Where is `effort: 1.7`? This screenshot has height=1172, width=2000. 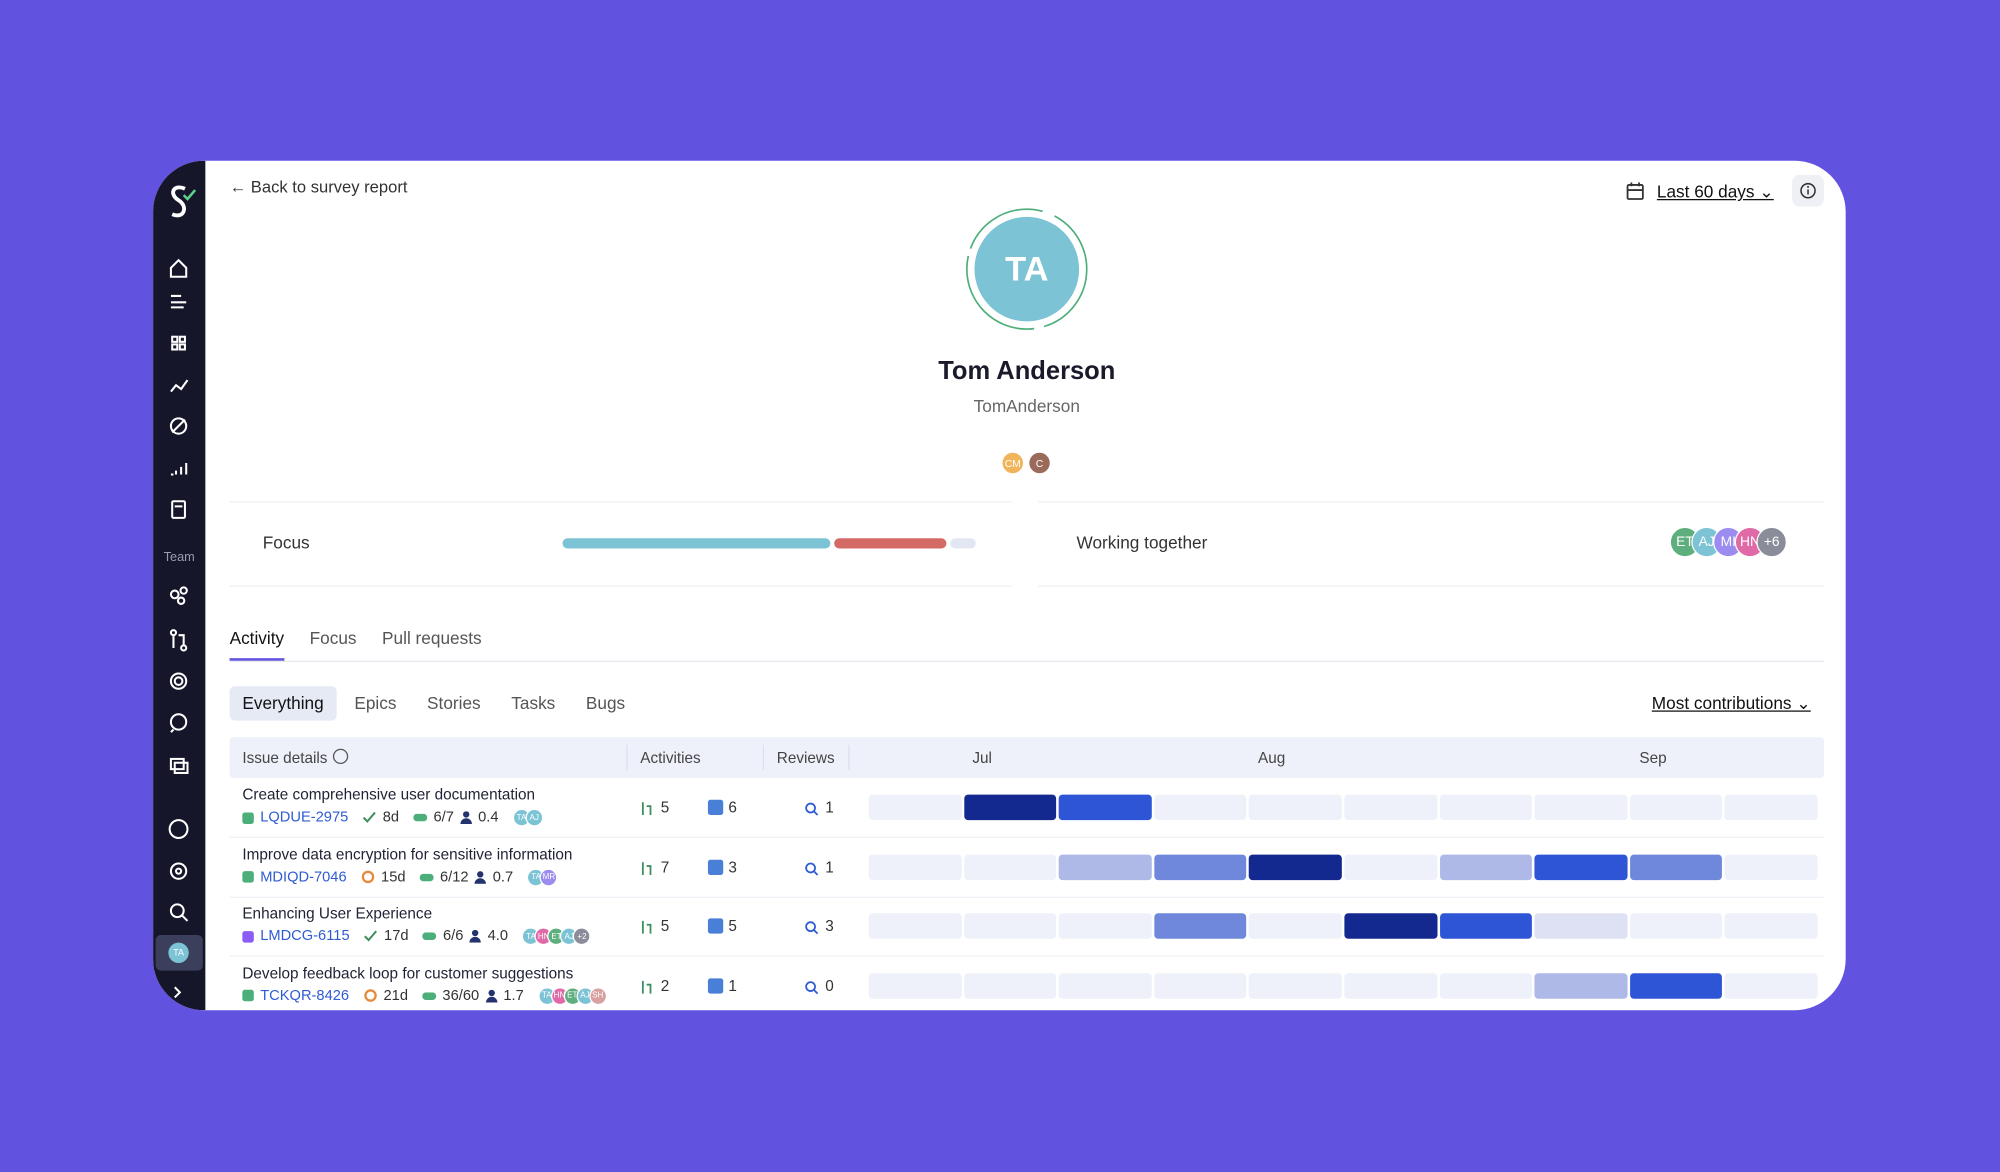
effort: 1.7 is located at coordinates (513, 995).